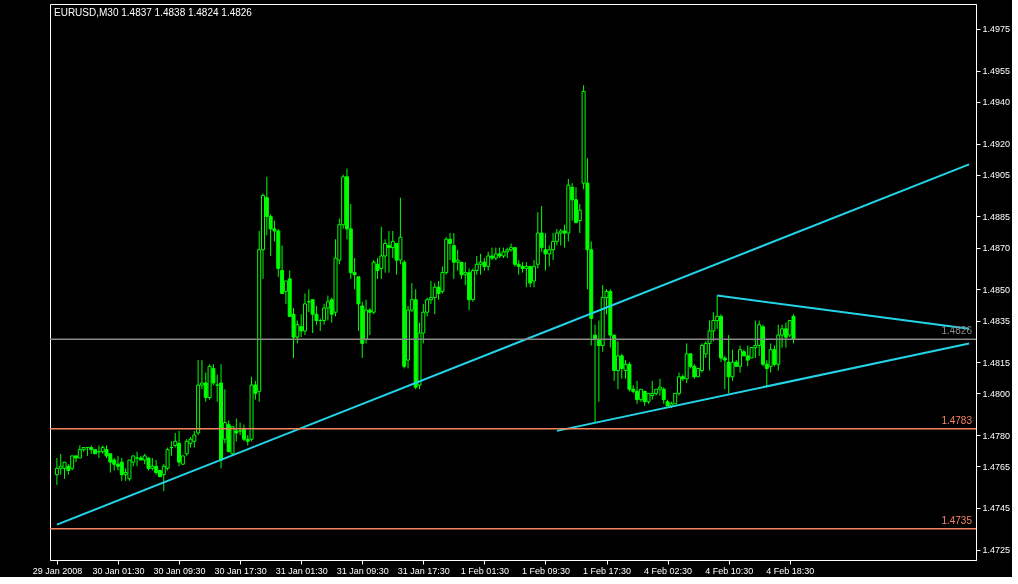 This screenshot has width=1018, height=584. I want to click on x-tick-label: 29 Jan 2008, so click(57, 570).